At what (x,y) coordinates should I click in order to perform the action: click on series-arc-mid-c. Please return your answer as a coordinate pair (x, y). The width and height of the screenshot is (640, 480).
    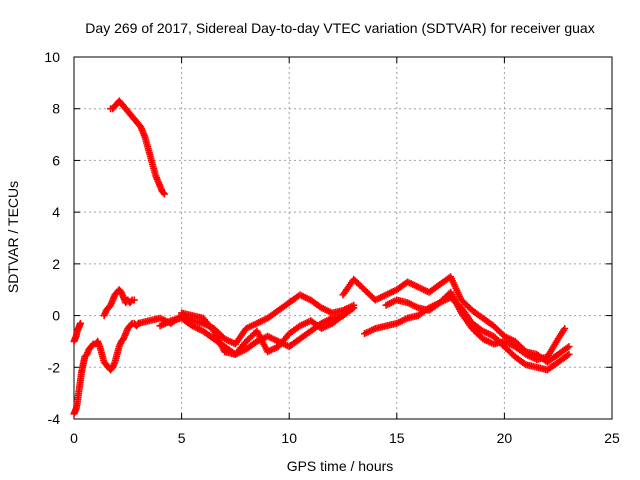
    Looking at the image, I should click on (262, 333).